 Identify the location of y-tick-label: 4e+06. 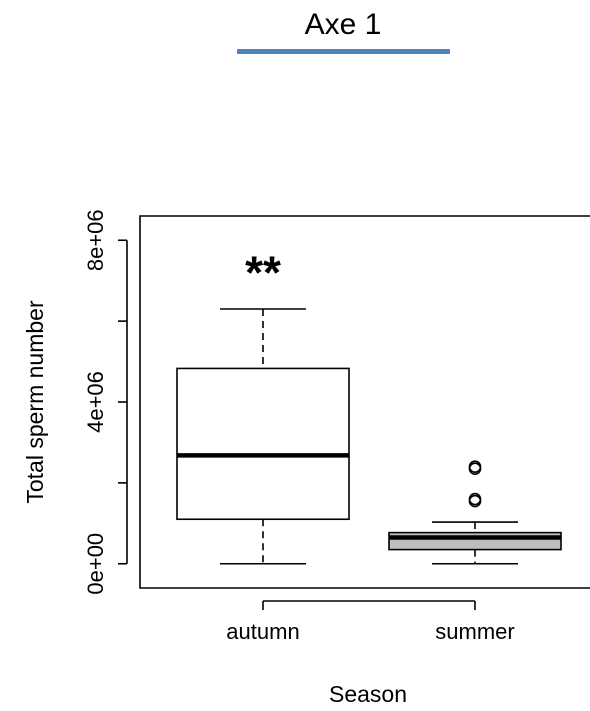
(95, 402).